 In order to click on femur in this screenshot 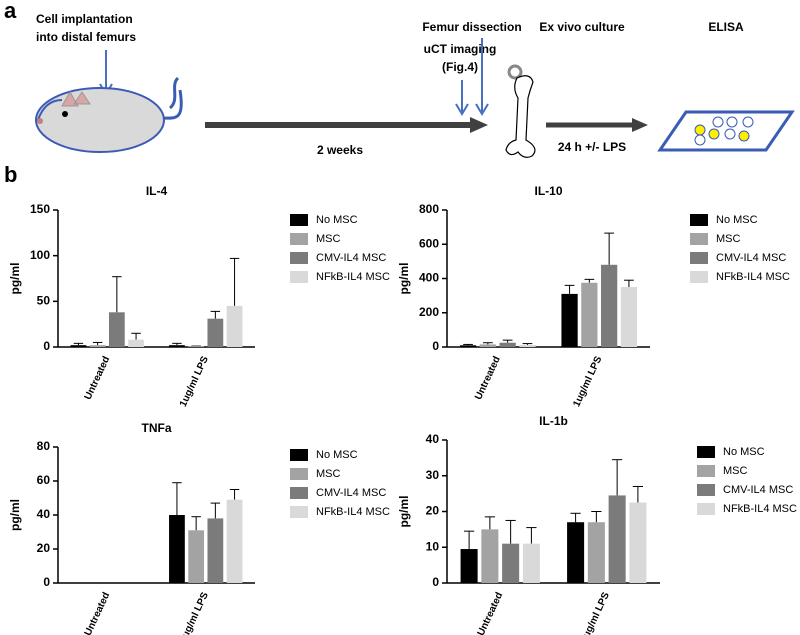, I will do `click(520, 111)`.